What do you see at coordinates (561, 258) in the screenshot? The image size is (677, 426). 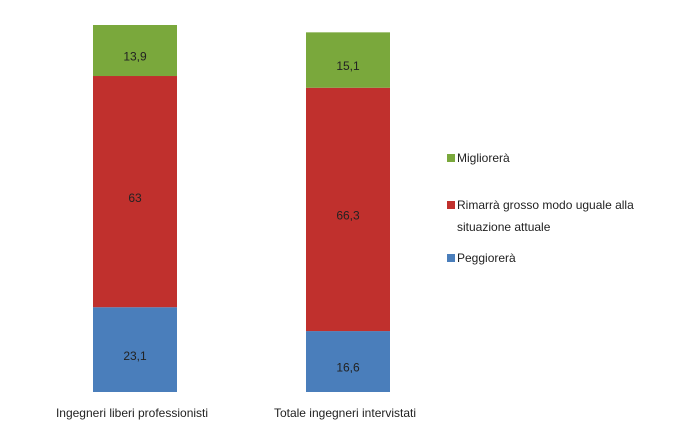 I see `legend-item: Peggiorerà` at bounding box center [561, 258].